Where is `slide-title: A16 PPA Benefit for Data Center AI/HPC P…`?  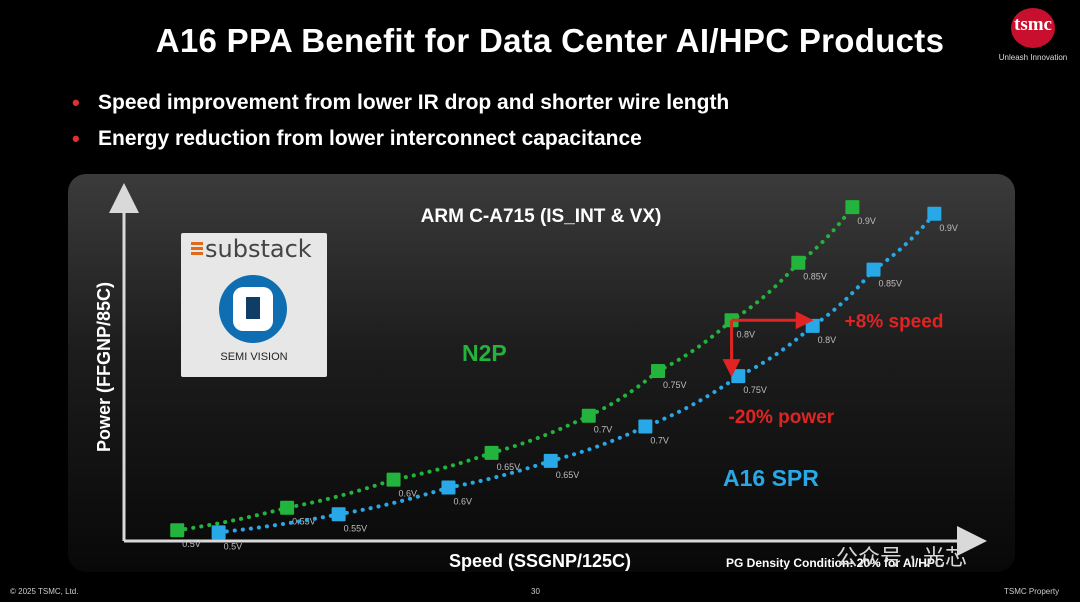 slide-title: A16 PPA Benefit for Data Center AI/HPC P… is located at coordinates (550, 40).